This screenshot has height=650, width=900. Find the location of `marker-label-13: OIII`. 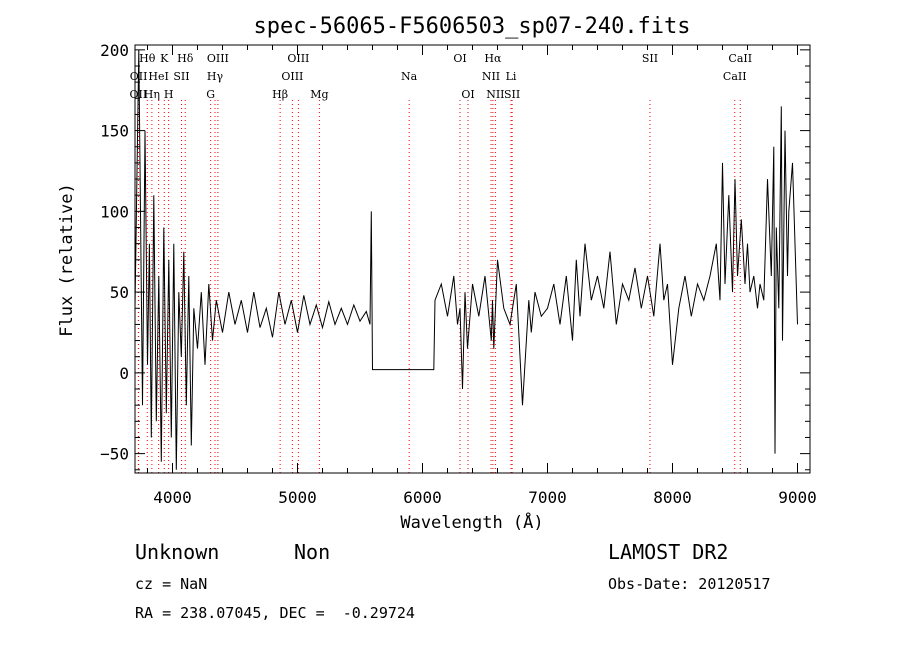

marker-label-13: OIII is located at coordinates (292, 76).